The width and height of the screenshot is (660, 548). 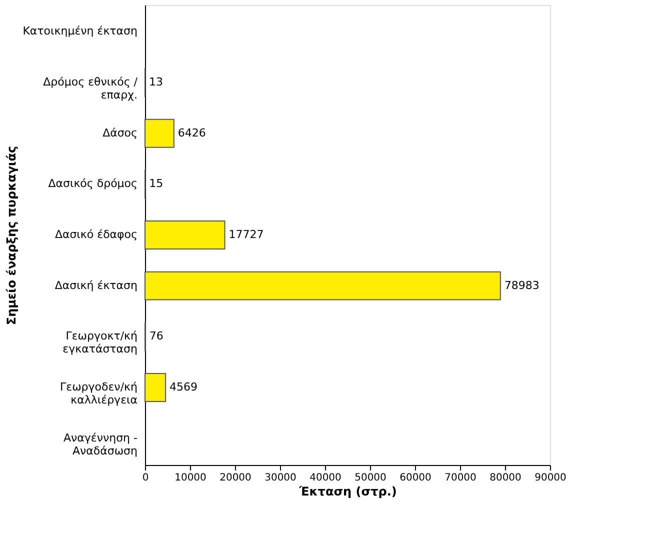 I want to click on y-tick-label: Αναγέννηση - Αναδάσωση, so click(x=100, y=444).